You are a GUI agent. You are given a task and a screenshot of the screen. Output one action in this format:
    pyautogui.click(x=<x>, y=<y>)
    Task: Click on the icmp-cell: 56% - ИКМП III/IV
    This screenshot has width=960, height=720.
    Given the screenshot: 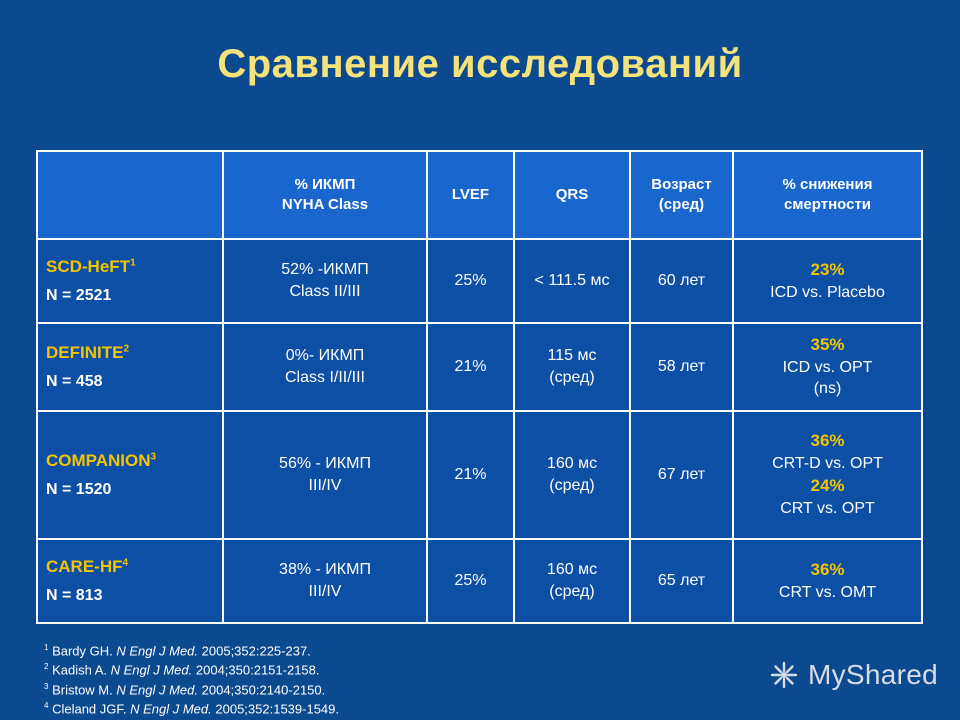 What is the action you would take?
    pyautogui.click(x=325, y=475)
    